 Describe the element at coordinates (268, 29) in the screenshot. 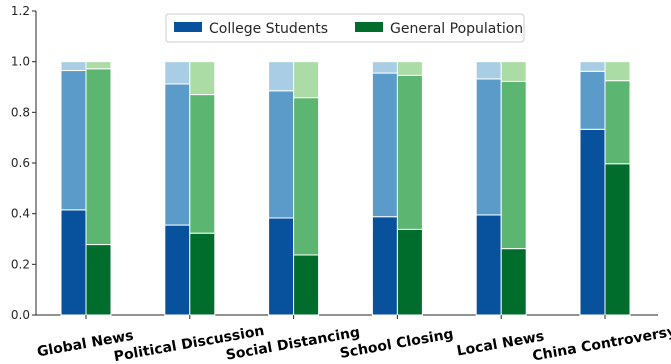

I see `legend-label: College Students` at that location.